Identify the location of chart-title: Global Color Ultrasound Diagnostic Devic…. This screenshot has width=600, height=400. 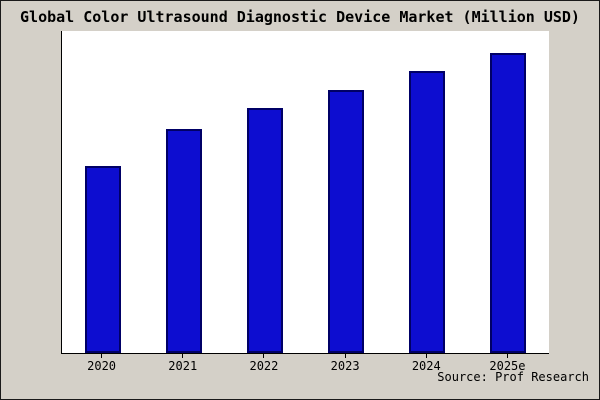
(300, 17).